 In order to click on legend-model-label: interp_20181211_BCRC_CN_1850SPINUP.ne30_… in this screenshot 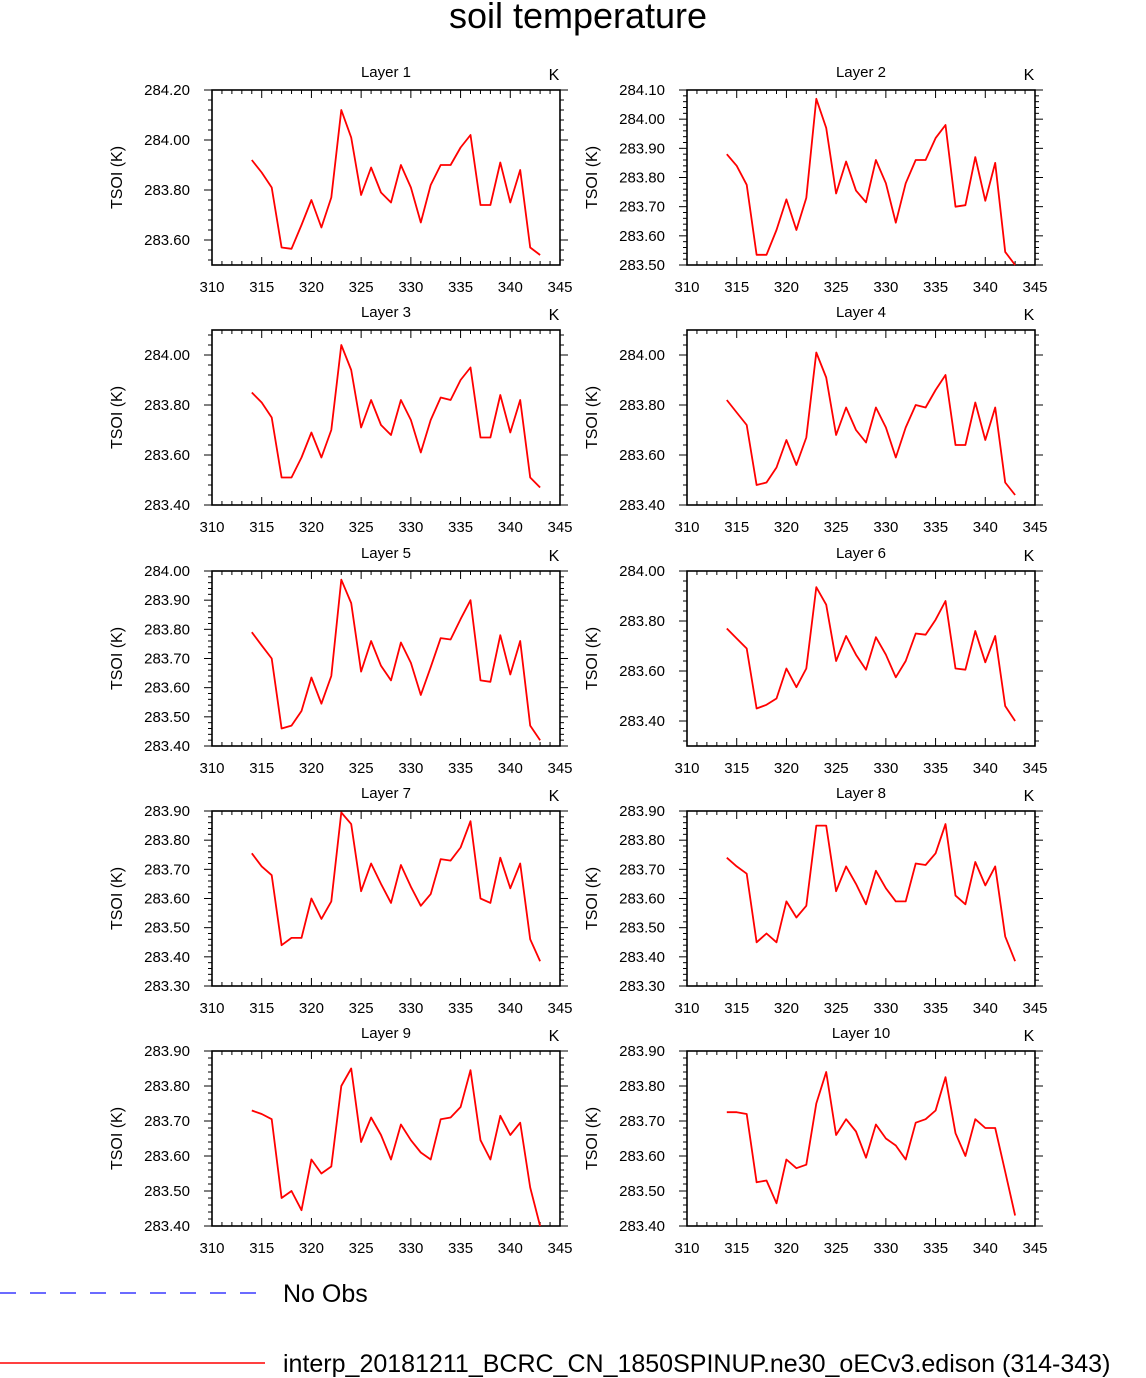, I will do `click(696, 1364)`.